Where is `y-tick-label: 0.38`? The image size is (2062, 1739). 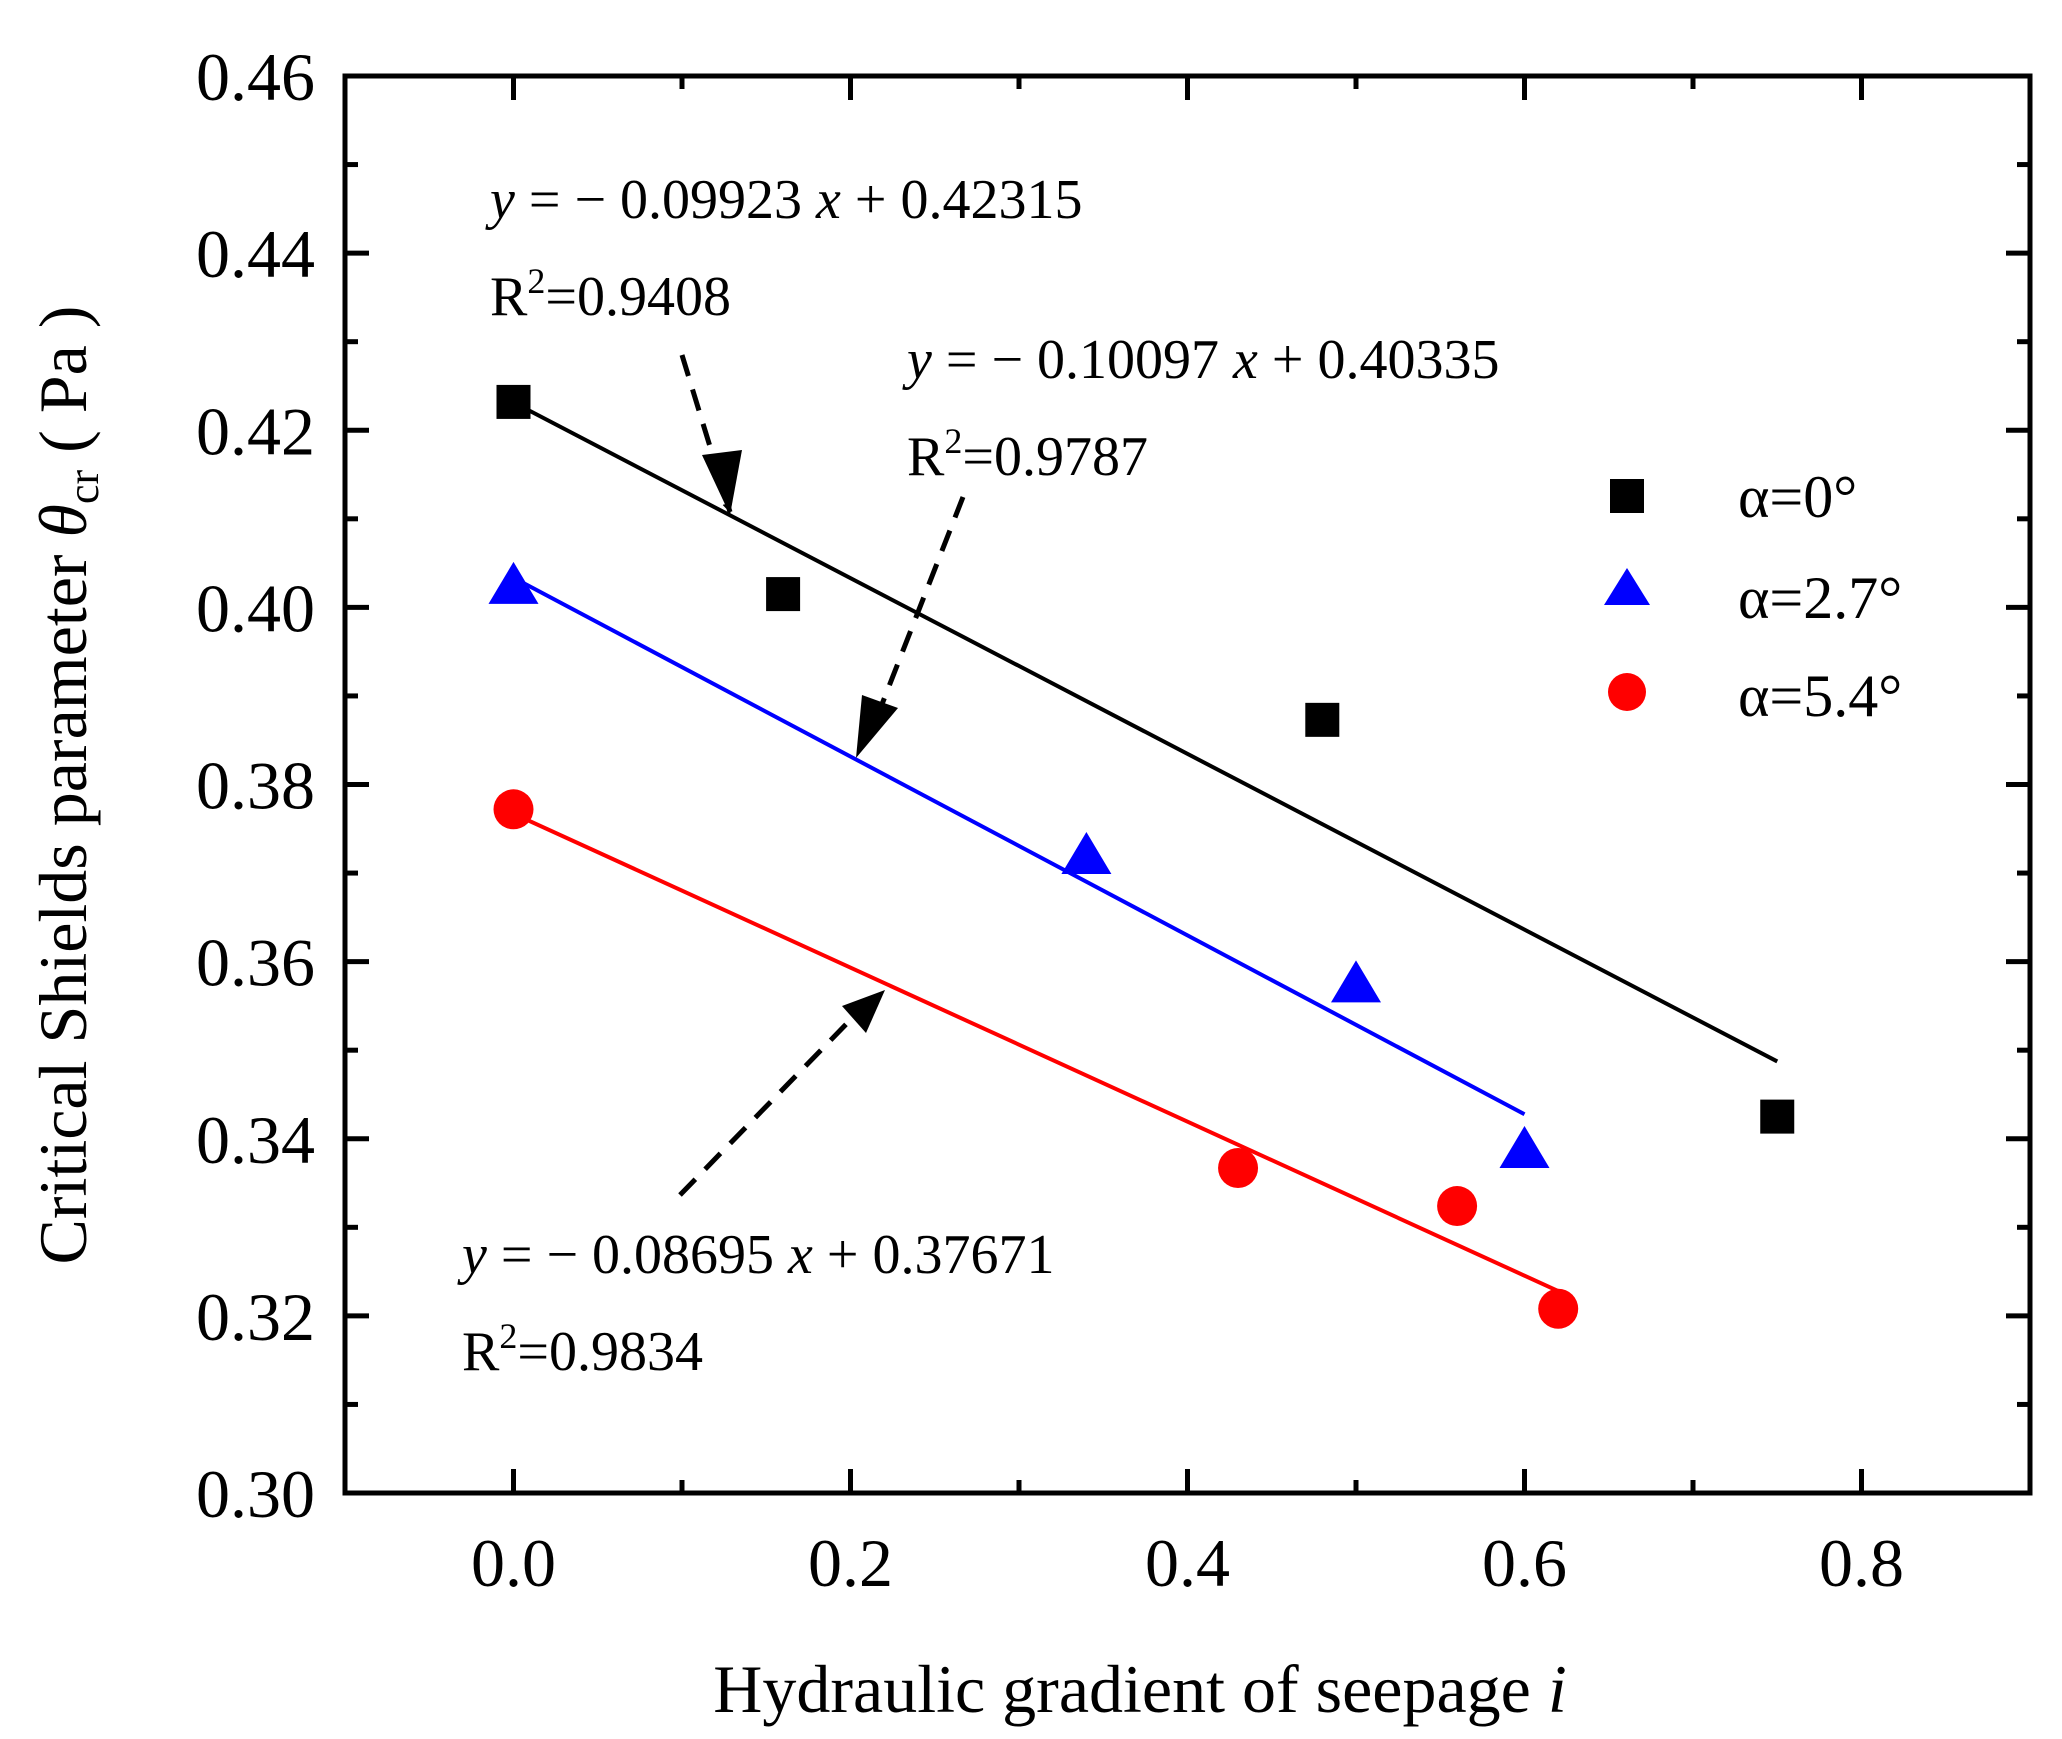
y-tick-label: 0.38 is located at coordinates (255, 786).